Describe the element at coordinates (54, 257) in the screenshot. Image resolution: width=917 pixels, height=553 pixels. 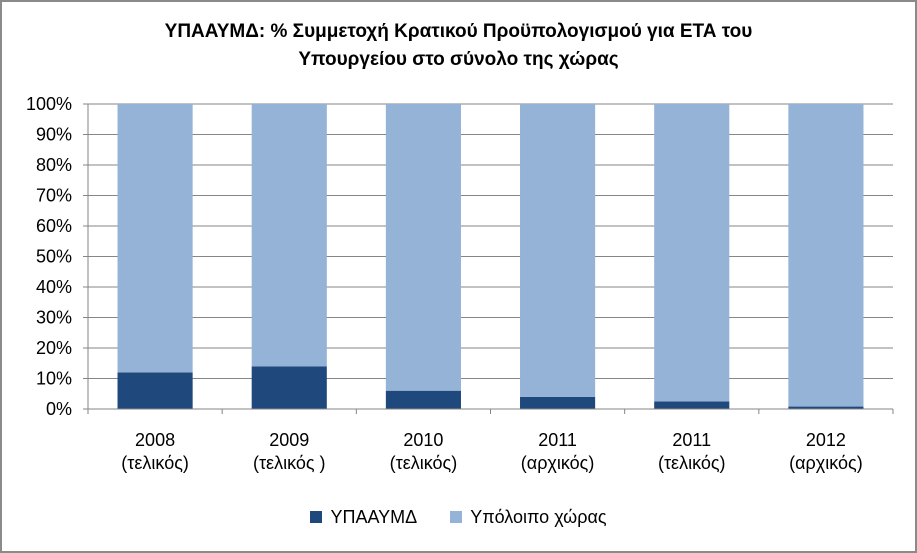
I see `y-tick-label: 50%` at that location.